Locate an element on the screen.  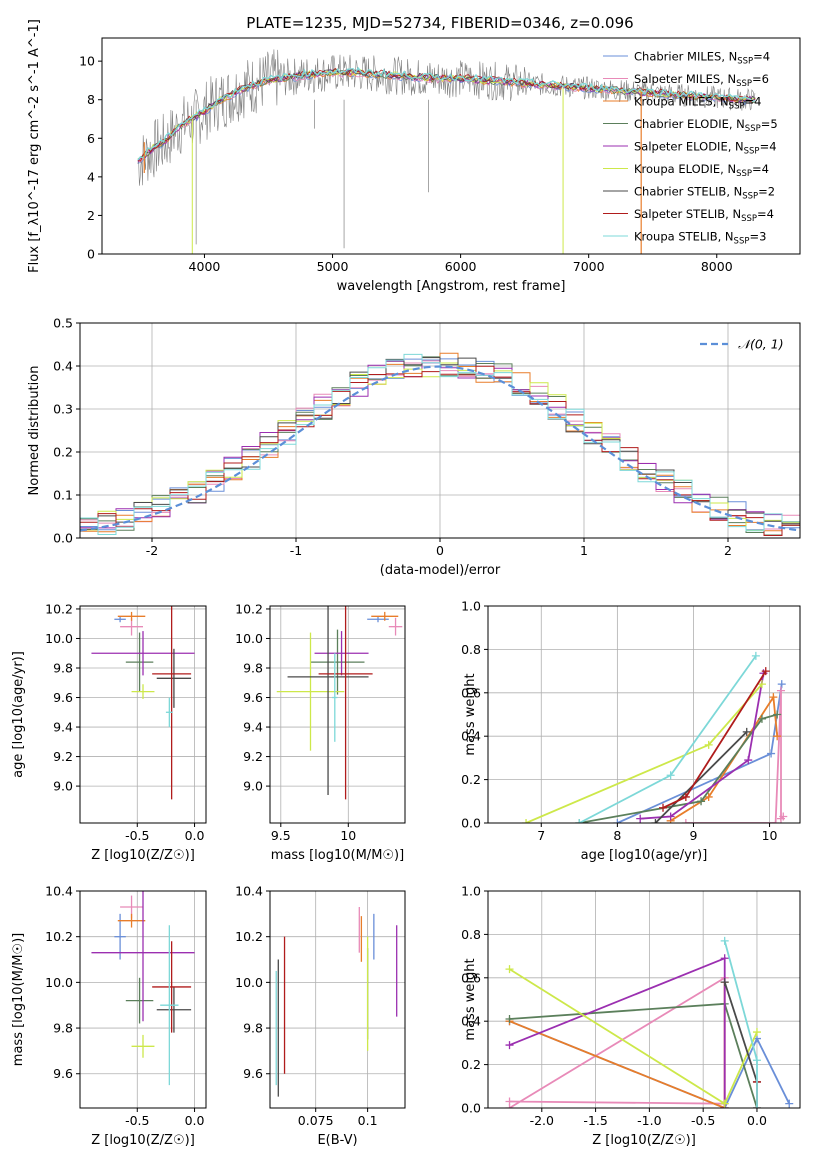
x-tick-label: 9 is located at coordinates (693, 835).